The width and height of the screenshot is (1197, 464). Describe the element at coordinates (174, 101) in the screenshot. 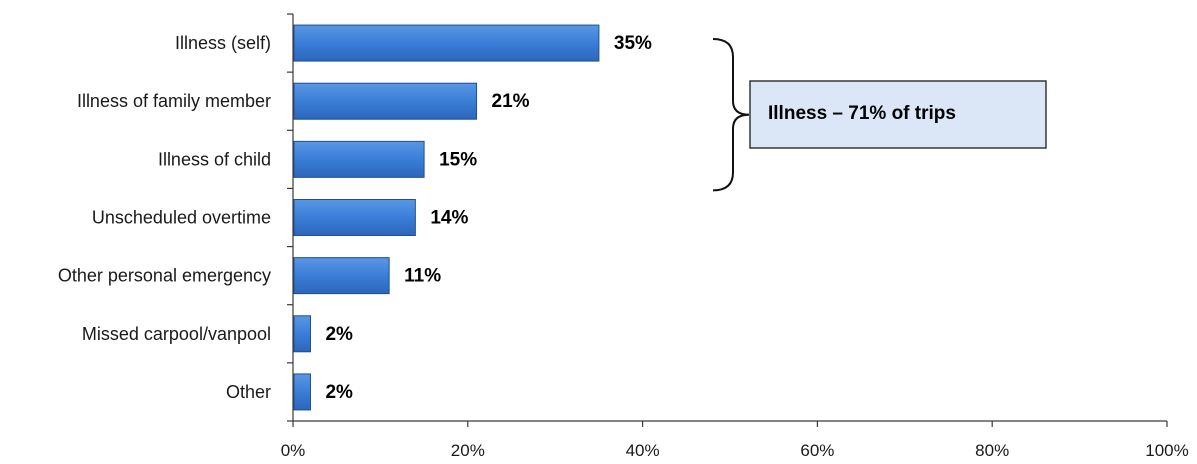

I see `category-label-illness-of-family-member: Illness of family member` at that location.